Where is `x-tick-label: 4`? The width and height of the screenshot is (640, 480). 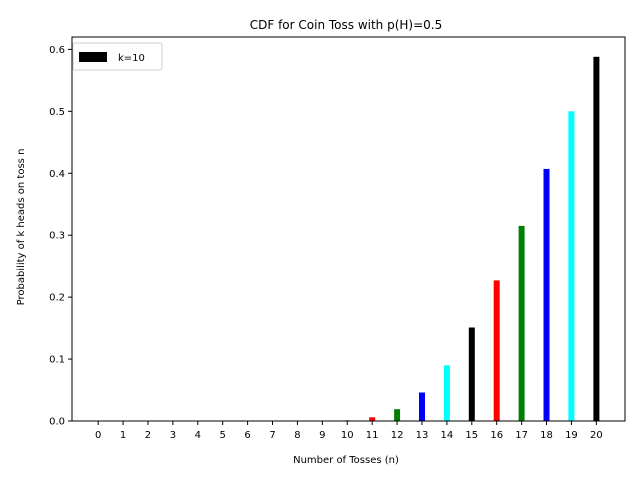
x-tick-label: 4 is located at coordinates (198, 435).